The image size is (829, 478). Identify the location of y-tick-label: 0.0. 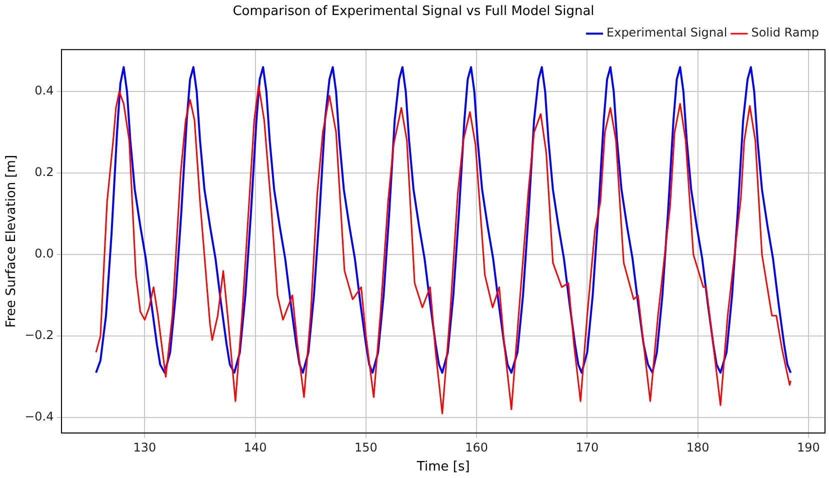
(44, 253).